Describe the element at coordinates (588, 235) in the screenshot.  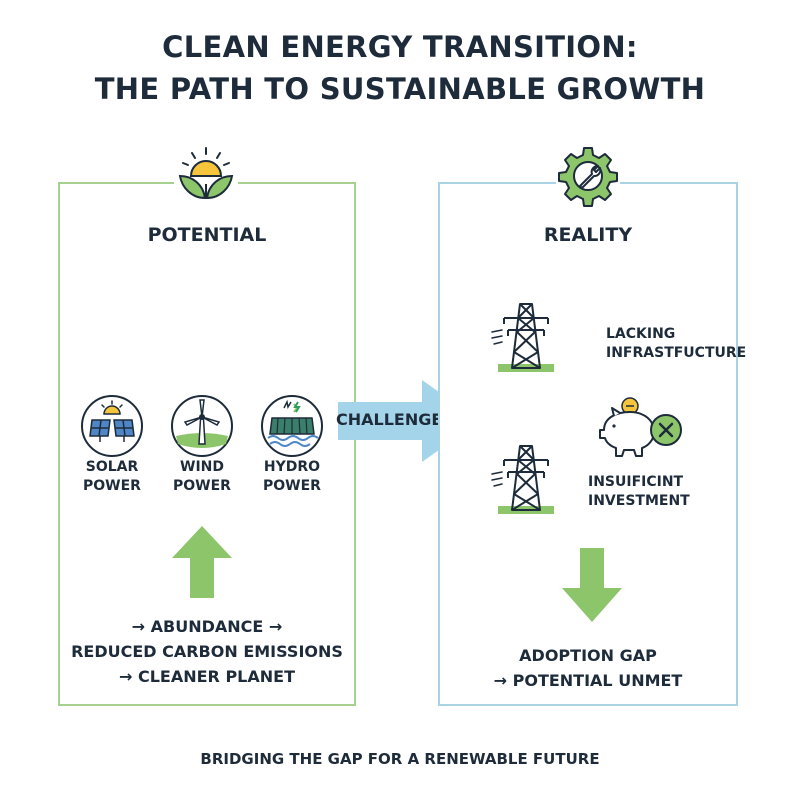
I see `reality-heading: REALITY` at that location.